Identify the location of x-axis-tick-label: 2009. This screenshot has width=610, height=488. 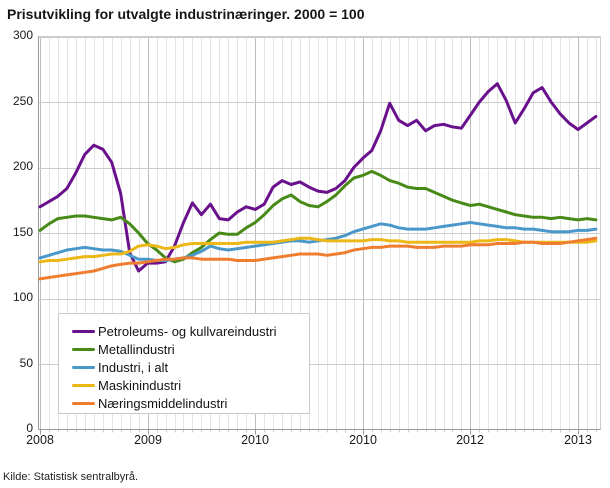
(148, 440).